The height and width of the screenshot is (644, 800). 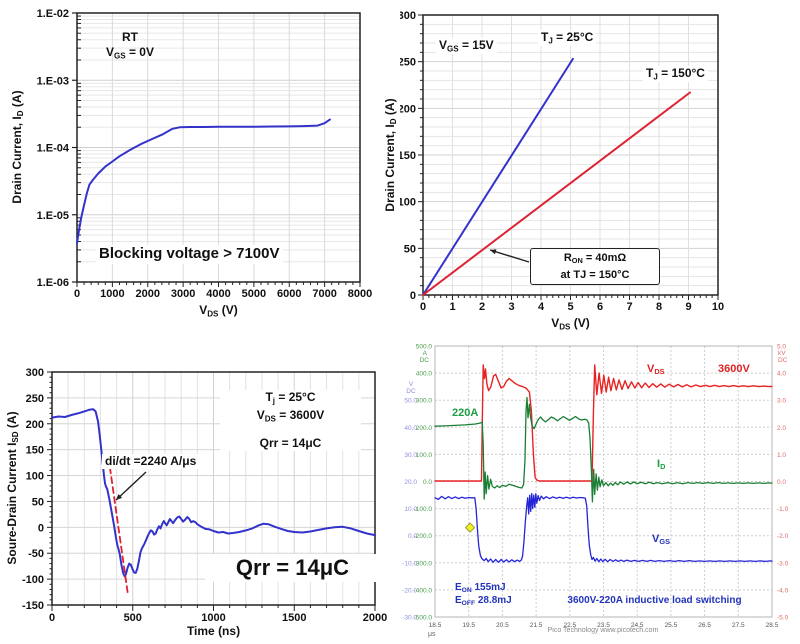 I want to click on svg-text: 10.0, so click(x=410, y=509).